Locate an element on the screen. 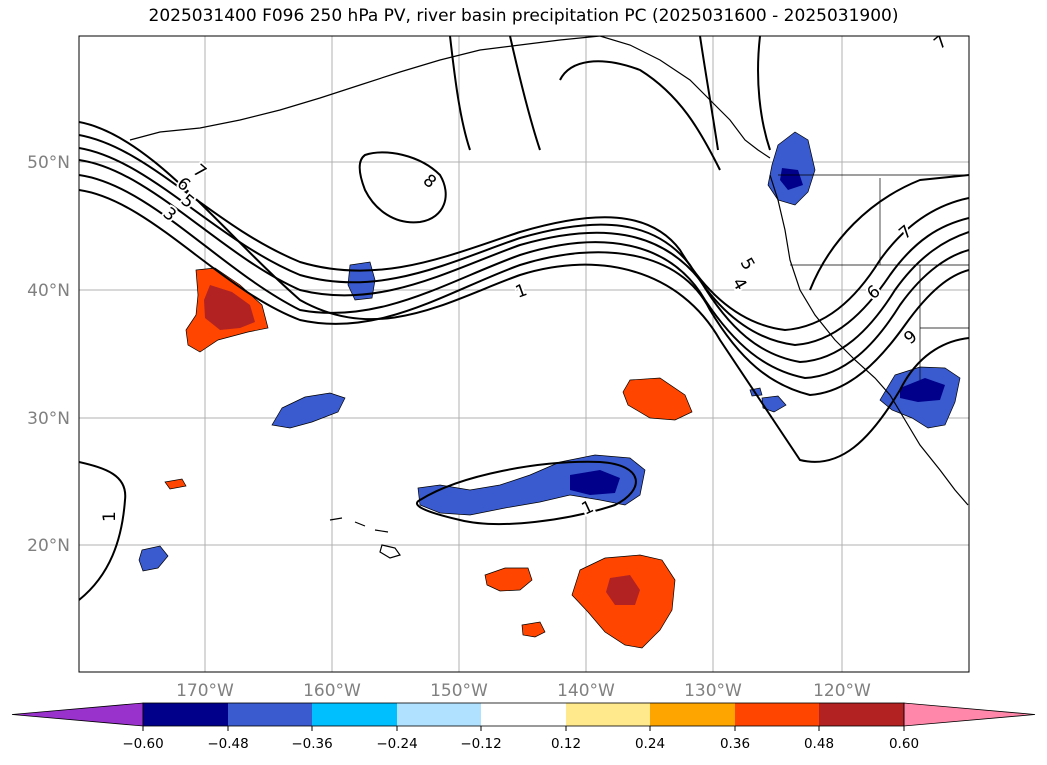 The image size is (1047, 765). colorbar-extend-right is located at coordinates (969, 714).